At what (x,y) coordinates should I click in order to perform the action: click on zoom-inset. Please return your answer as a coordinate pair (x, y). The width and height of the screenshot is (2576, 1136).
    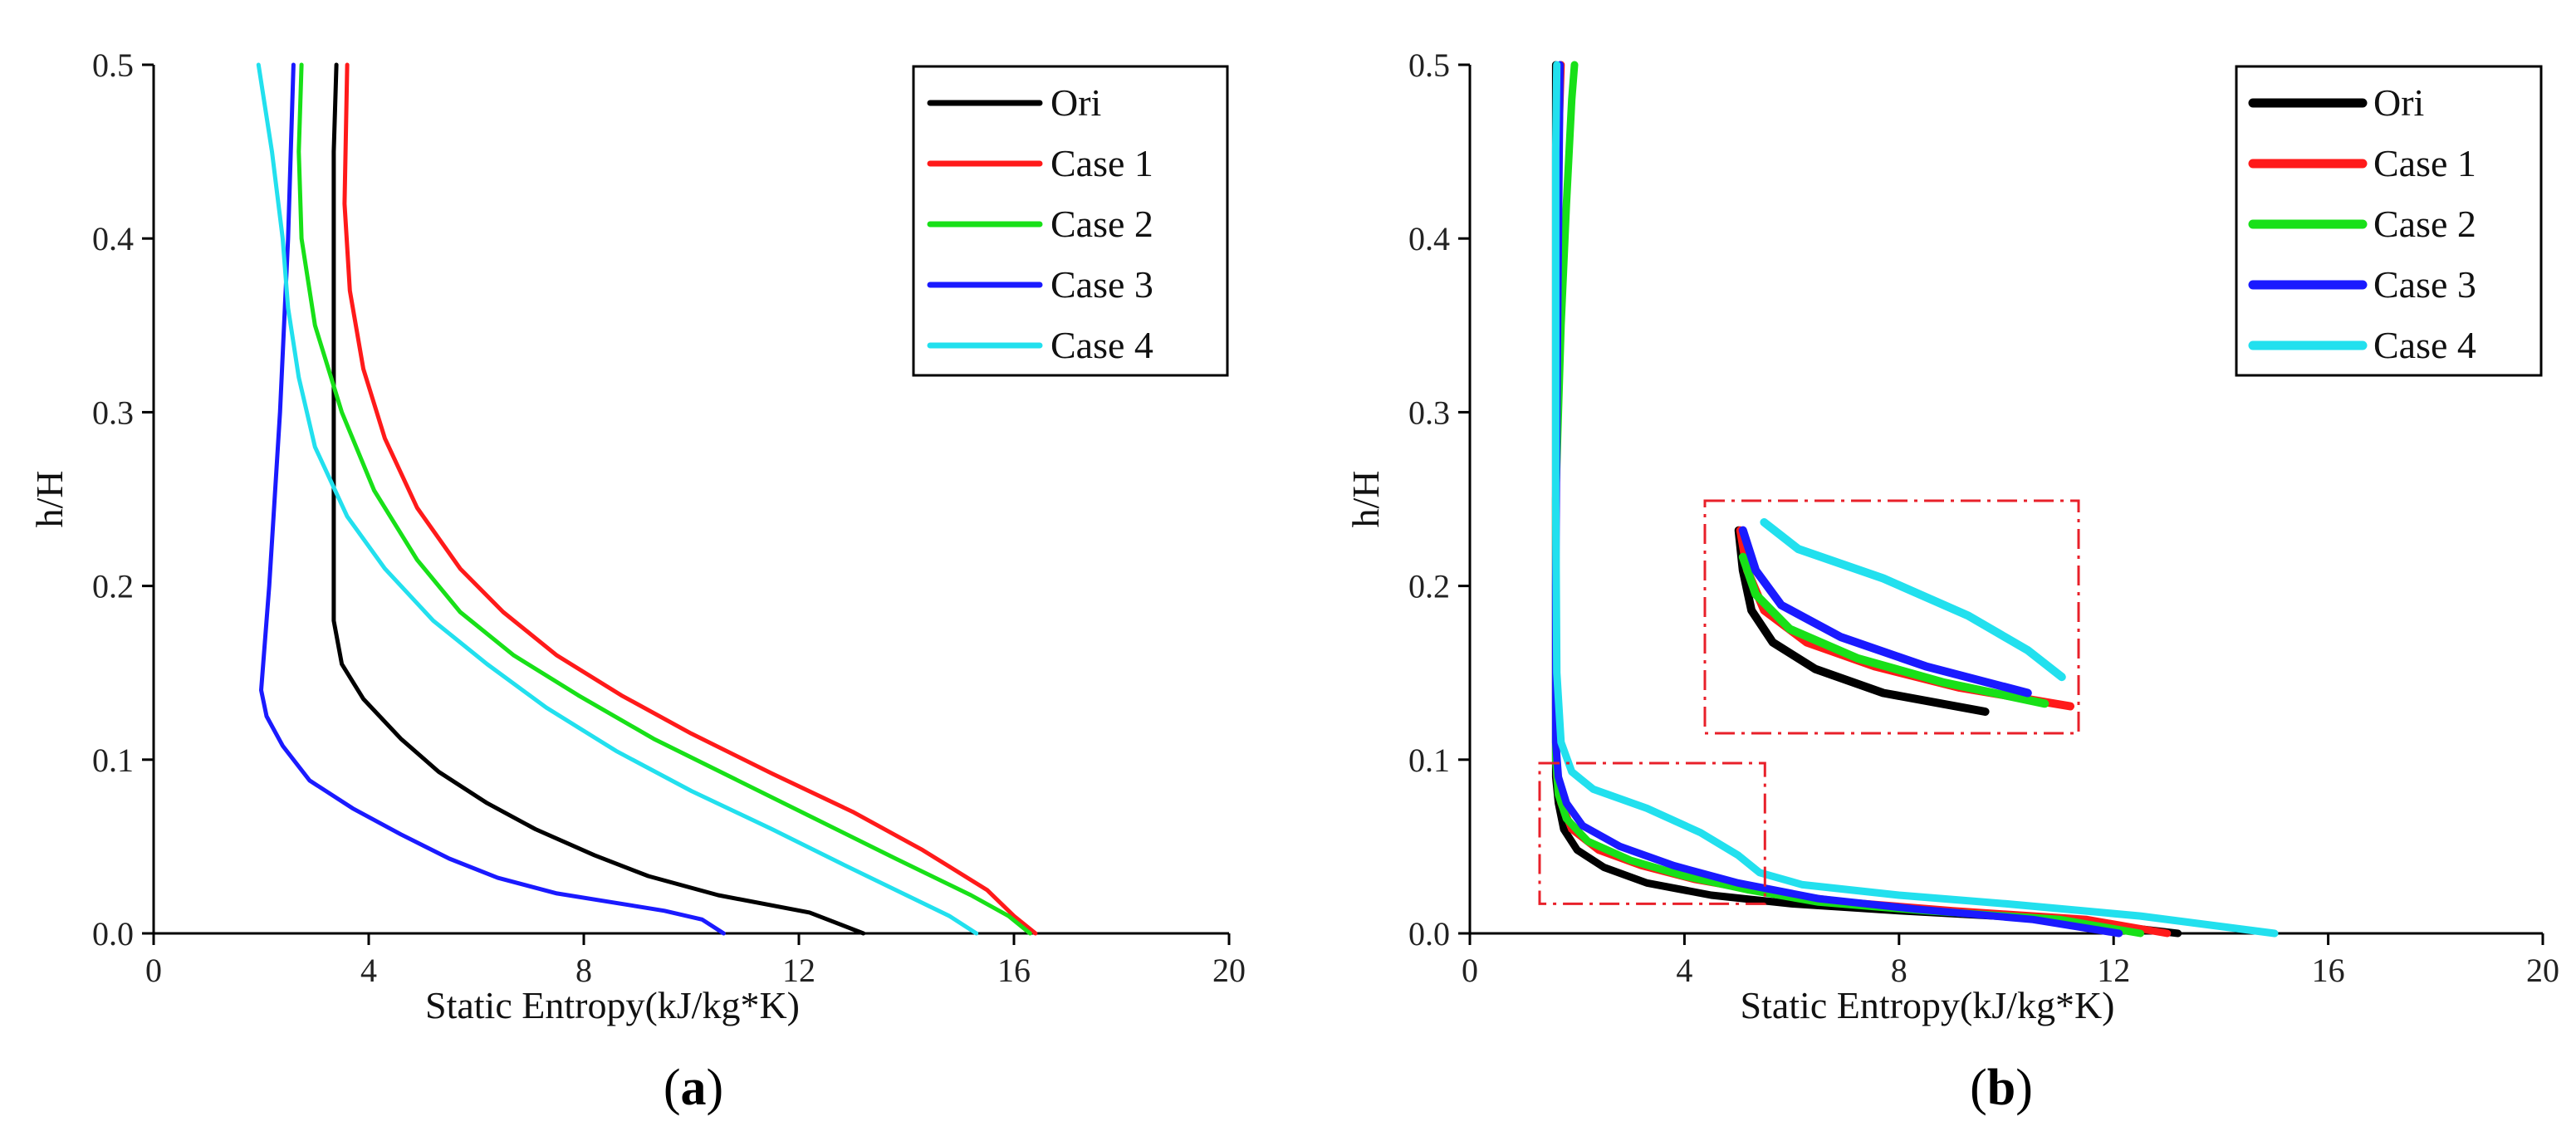
    Looking at the image, I should click on (1891, 617).